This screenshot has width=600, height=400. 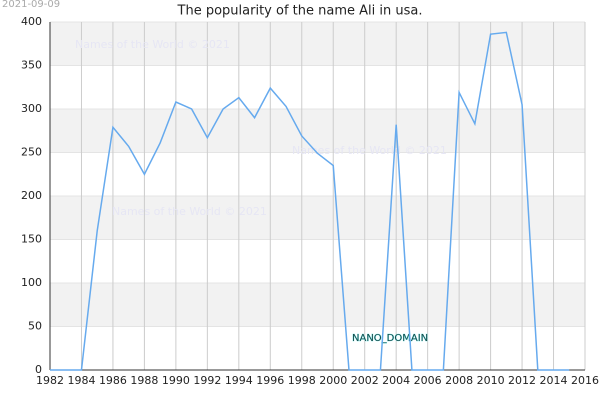 I want to click on domain-label: NANO_DOMAIN, so click(x=390, y=338).